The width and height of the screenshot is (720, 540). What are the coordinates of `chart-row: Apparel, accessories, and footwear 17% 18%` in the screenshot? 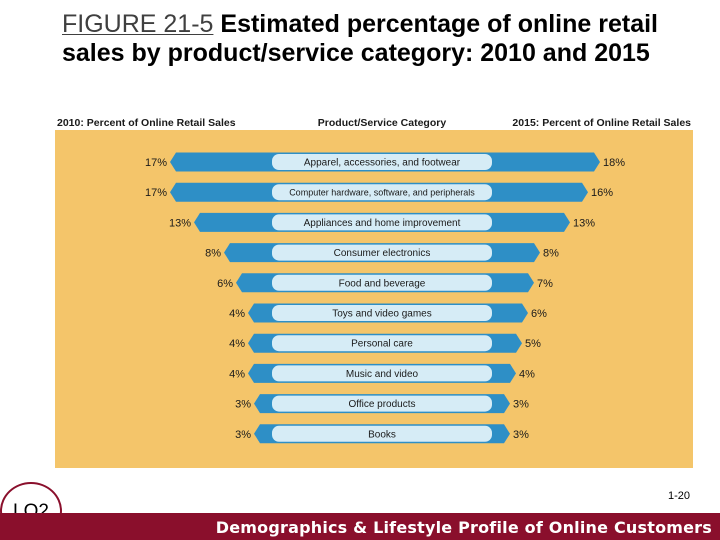 It's located at (385, 162).